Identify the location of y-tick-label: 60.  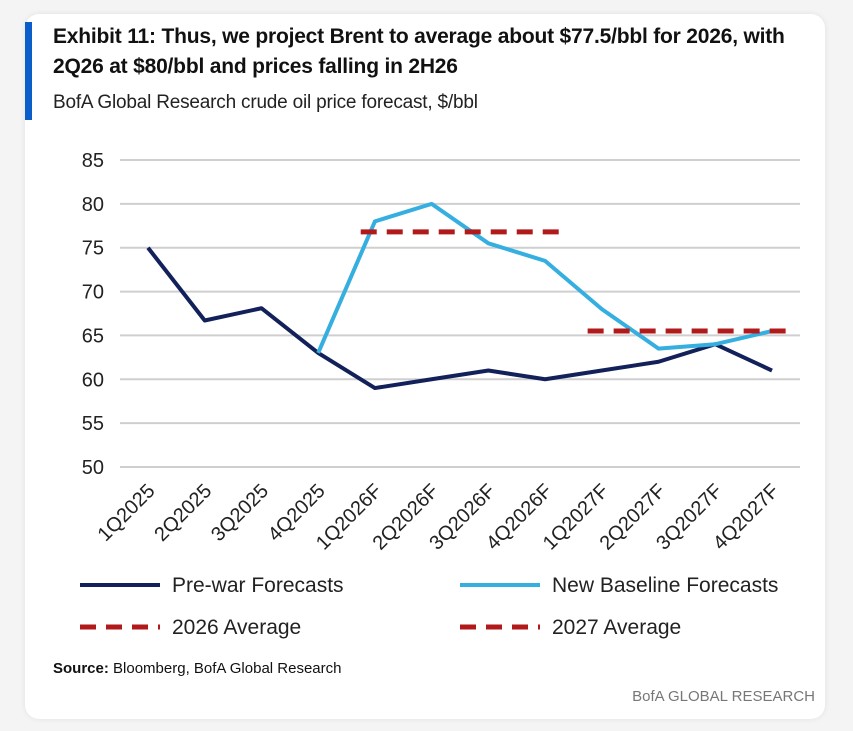
(93, 380).